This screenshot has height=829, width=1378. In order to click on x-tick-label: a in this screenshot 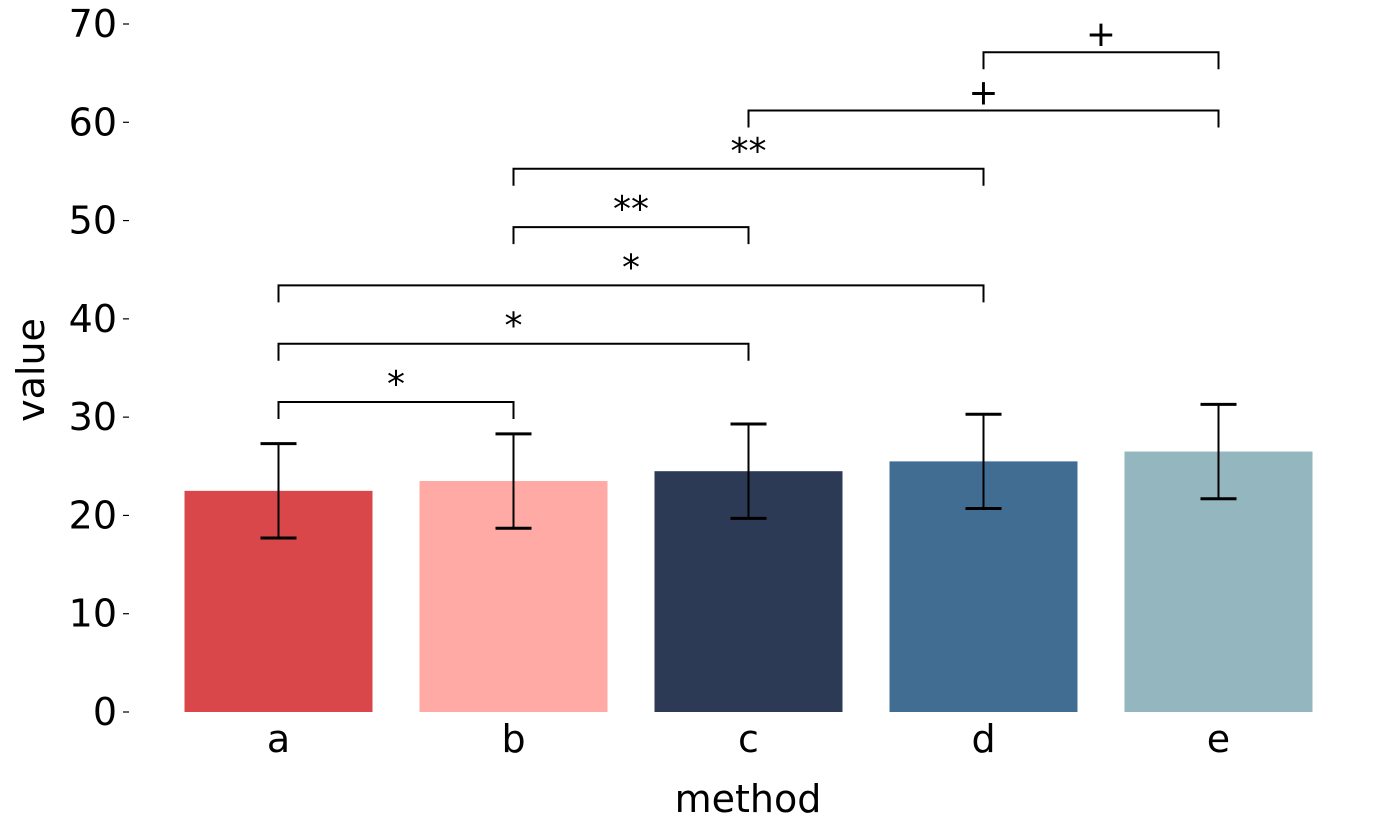, I will do `click(278, 739)`.